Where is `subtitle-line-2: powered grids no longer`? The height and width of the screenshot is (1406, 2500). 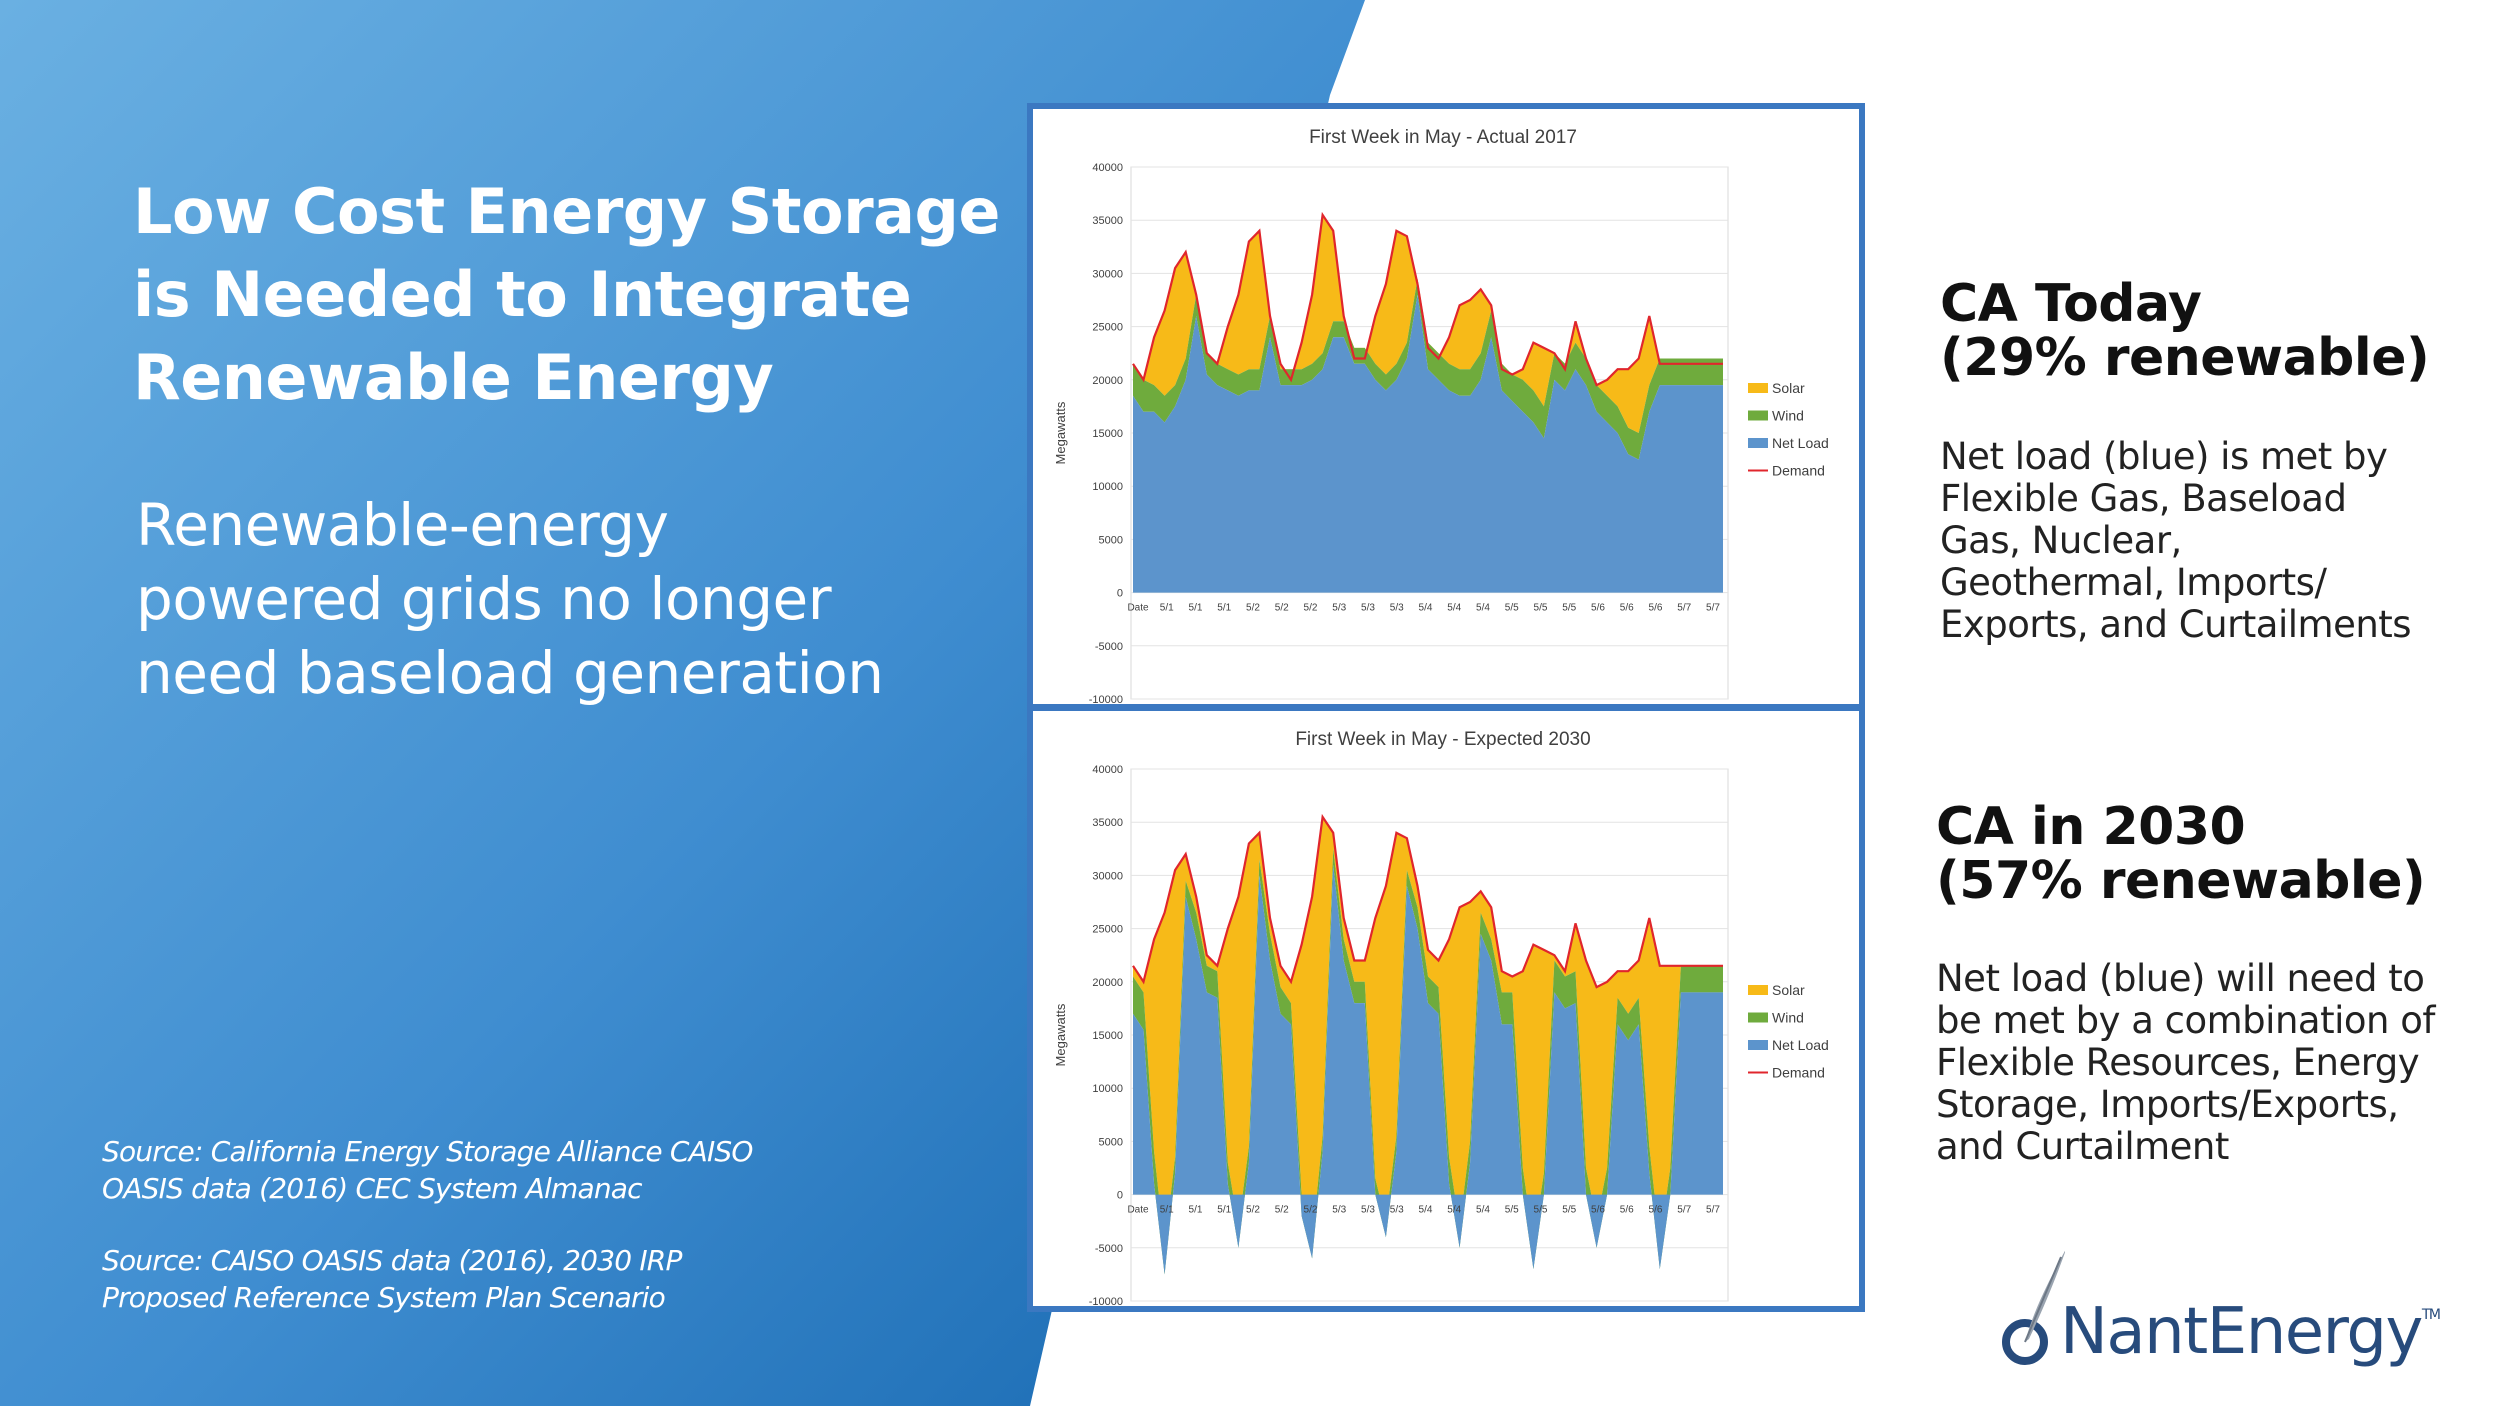 subtitle-line-2: powered grids no longer is located at coordinates (484, 599).